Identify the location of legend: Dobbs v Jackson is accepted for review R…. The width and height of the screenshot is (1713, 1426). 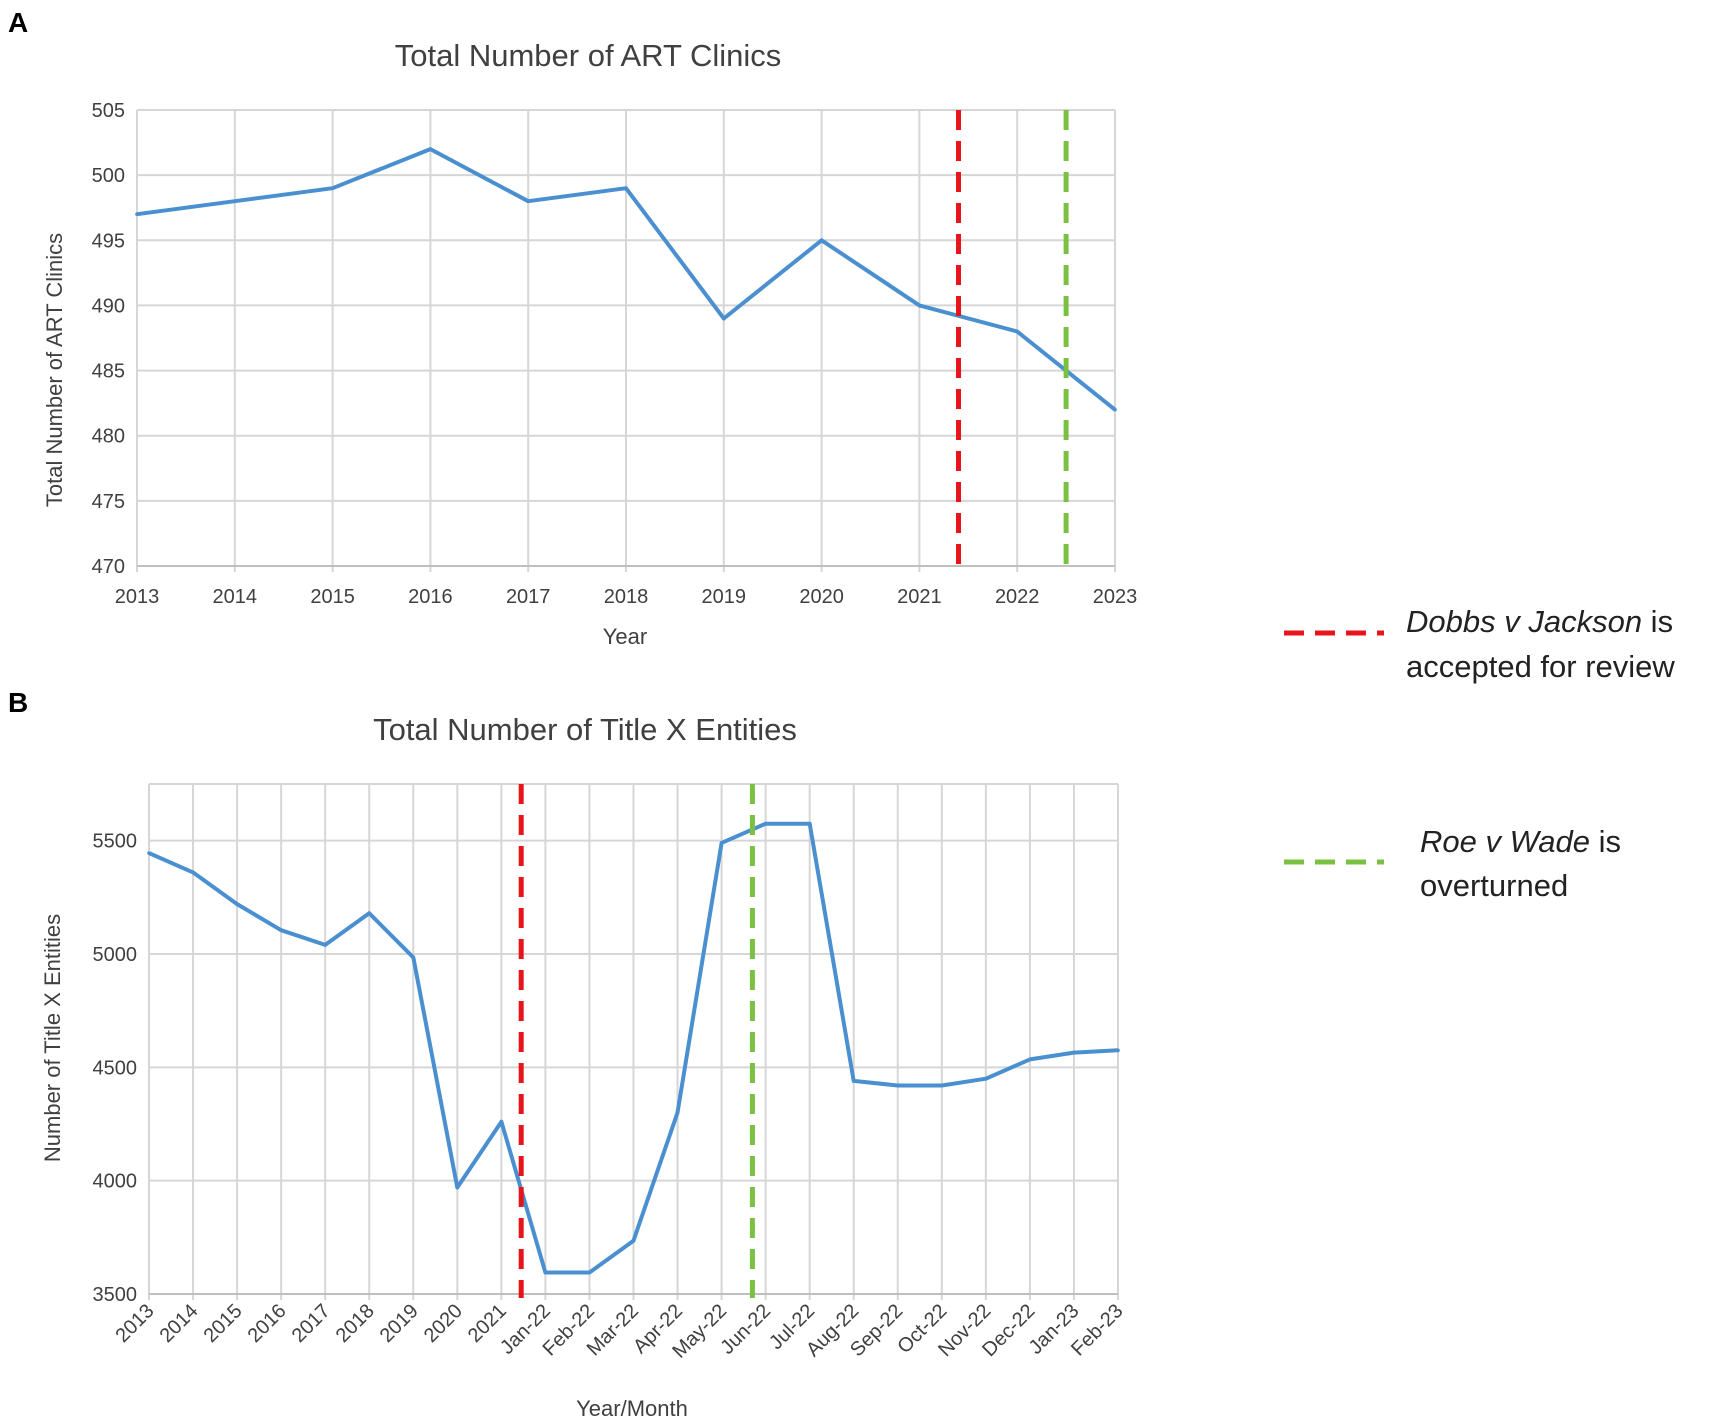
(1479, 753).